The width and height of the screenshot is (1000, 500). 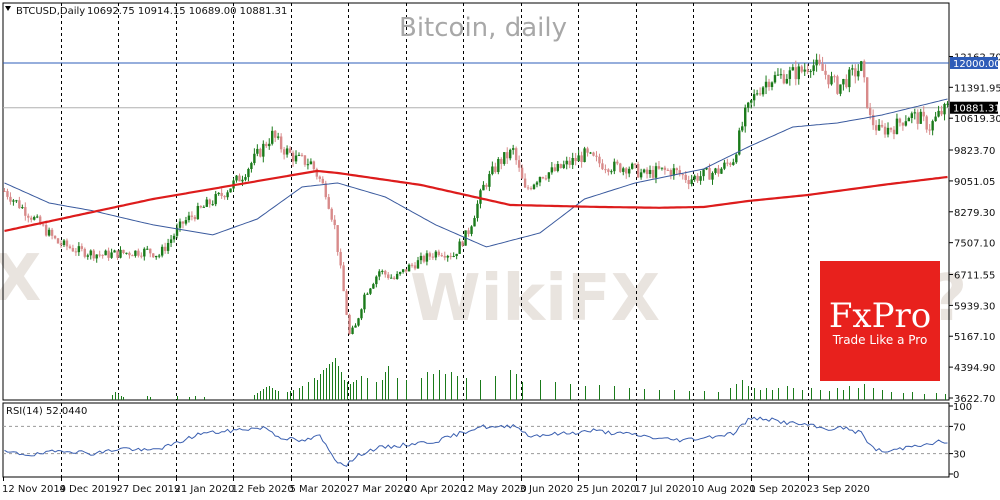 I want to click on x-tick-label: 12 May 2020, so click(x=494, y=489).